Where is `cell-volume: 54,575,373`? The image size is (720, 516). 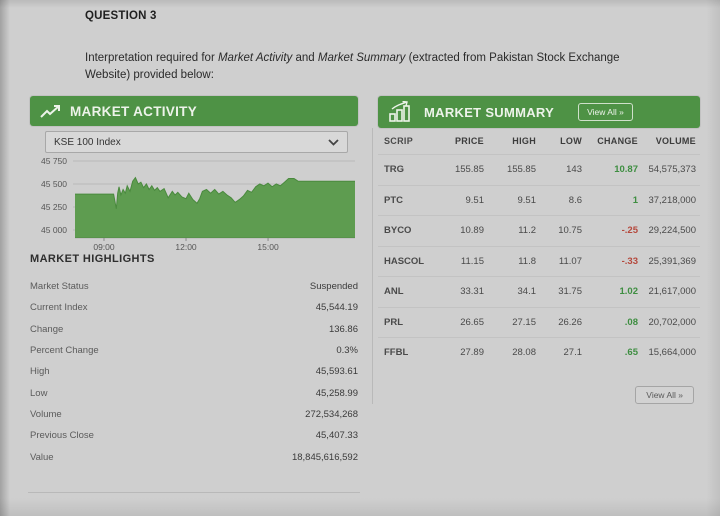
cell-volume: 54,575,373 is located at coordinates (672, 170).